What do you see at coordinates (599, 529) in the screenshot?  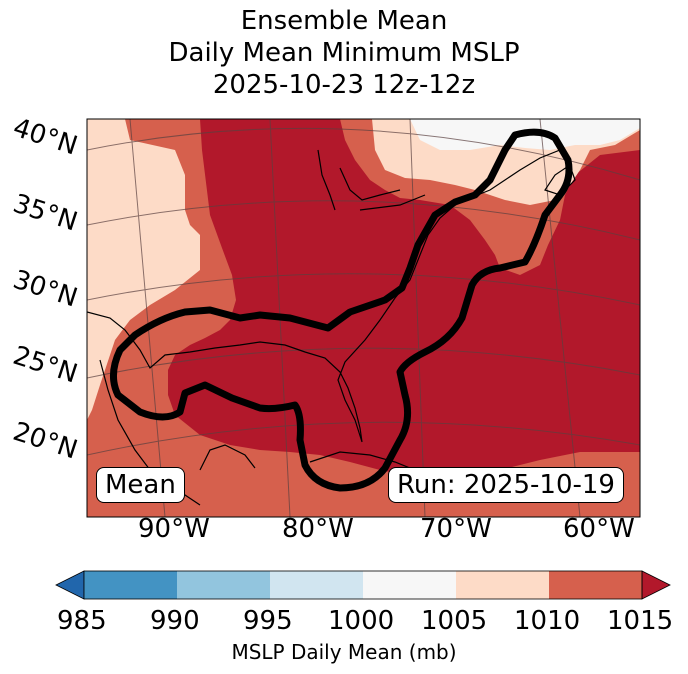 I see `lon-label-60w: 60°W` at bounding box center [599, 529].